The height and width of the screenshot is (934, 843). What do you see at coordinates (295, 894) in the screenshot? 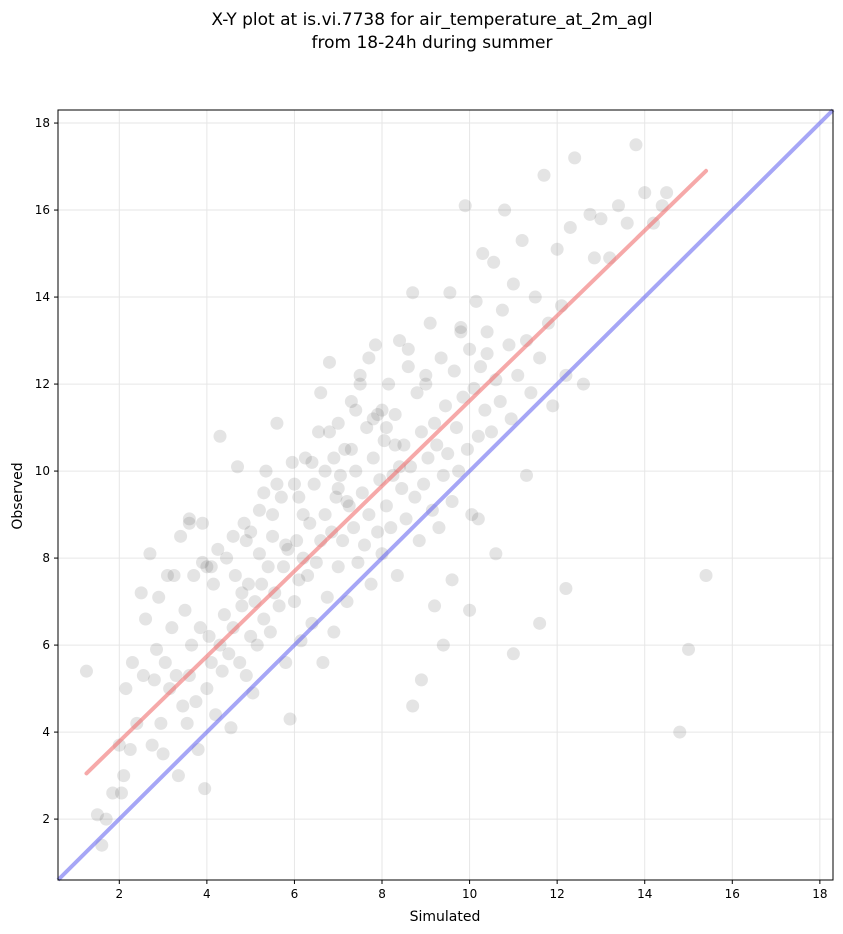
I see `x-tick-label: 6` at bounding box center [295, 894].